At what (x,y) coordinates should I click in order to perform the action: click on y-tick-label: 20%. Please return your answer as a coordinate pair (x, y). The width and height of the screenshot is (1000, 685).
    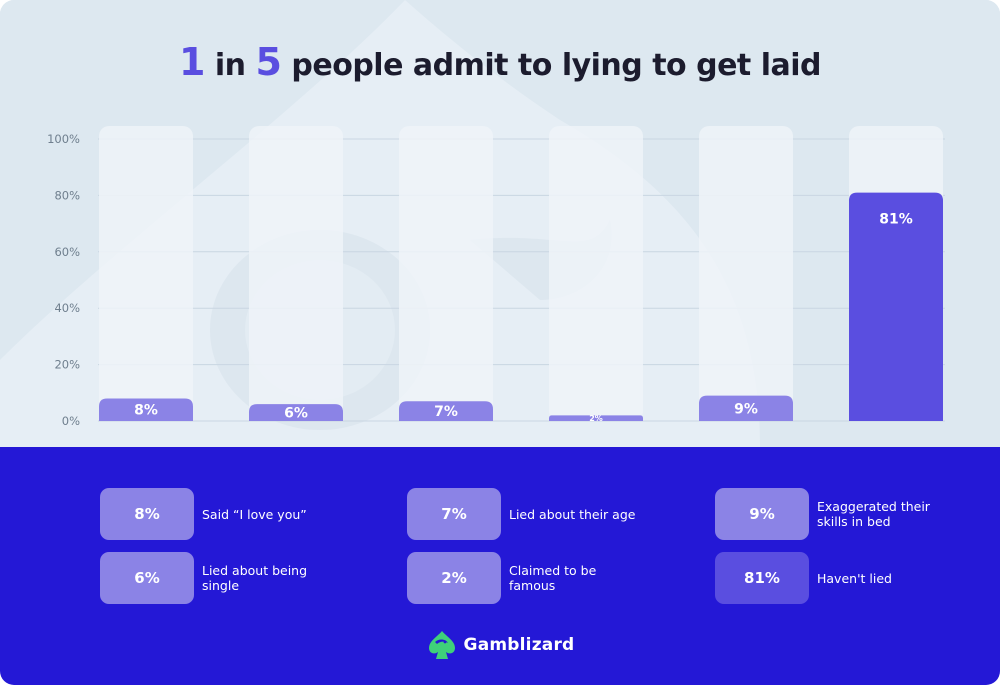
    Looking at the image, I should click on (67, 365).